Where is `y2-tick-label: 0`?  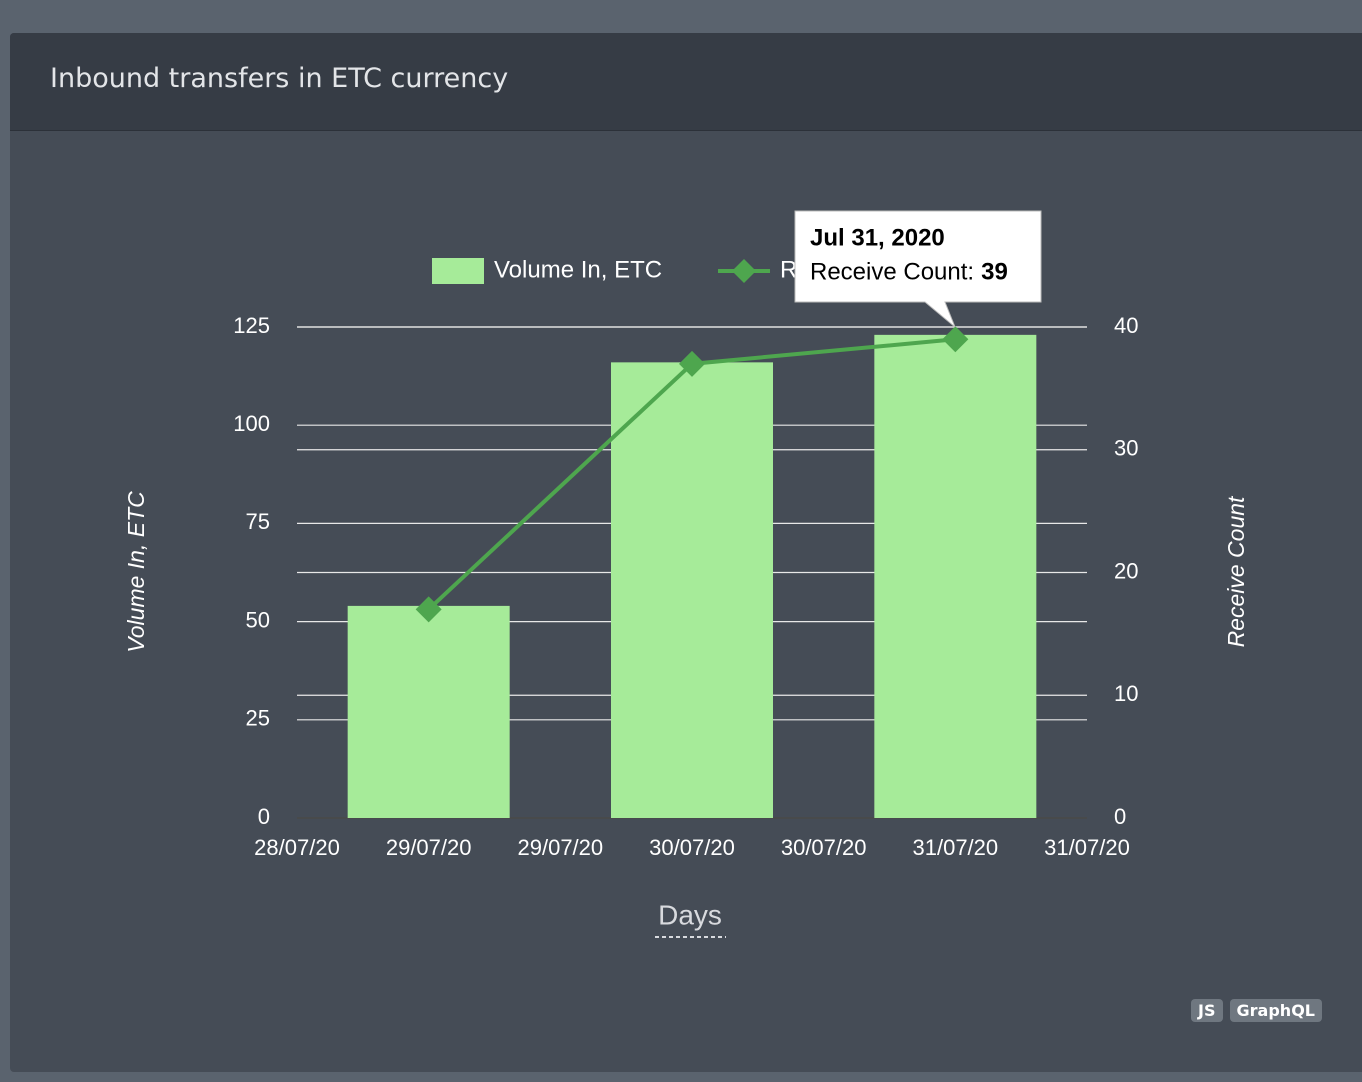 y2-tick-label: 0 is located at coordinates (1120, 816).